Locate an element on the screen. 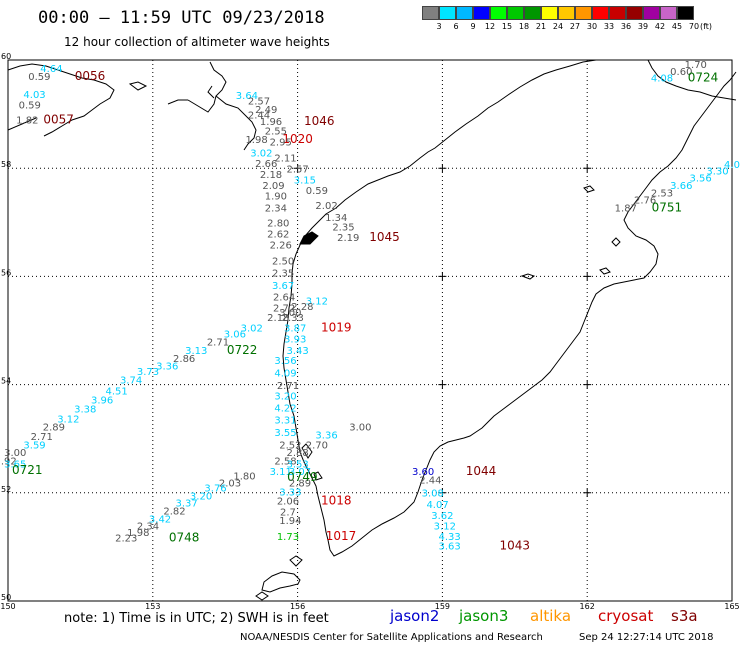 The image size is (740, 650). swh-value-label: 2.72 is located at coordinates (284, 309).